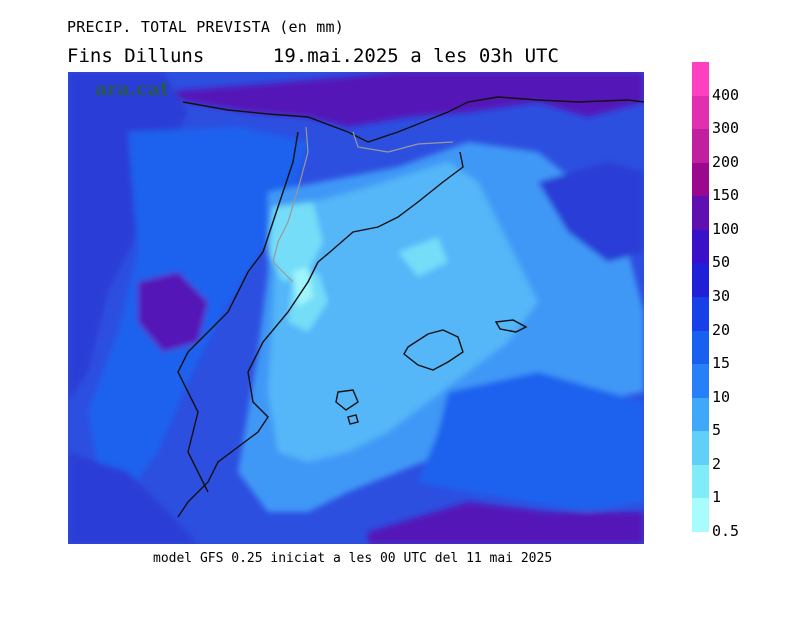 This screenshot has width=800, height=617. I want to click on coastline-mallorca, so click(433, 350).